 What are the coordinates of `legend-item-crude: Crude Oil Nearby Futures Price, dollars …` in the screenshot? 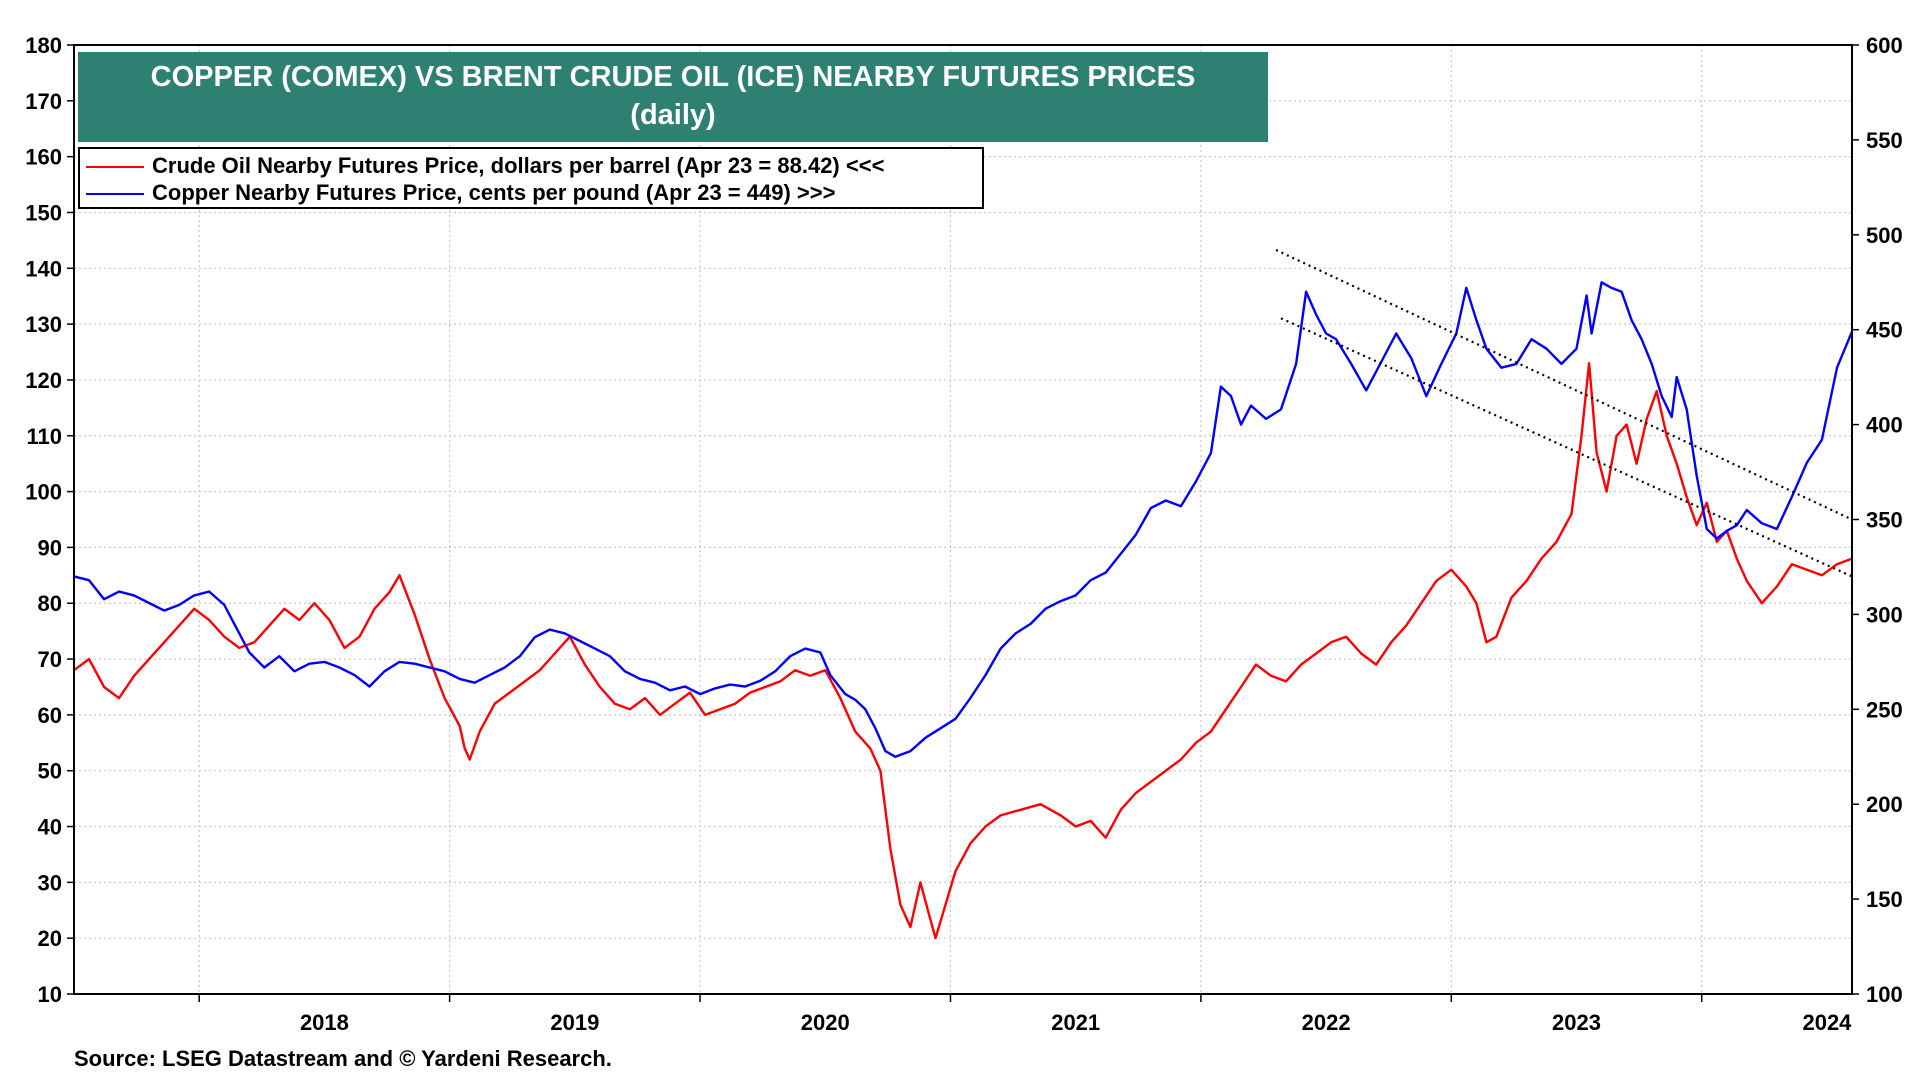 It's located at (485, 166).